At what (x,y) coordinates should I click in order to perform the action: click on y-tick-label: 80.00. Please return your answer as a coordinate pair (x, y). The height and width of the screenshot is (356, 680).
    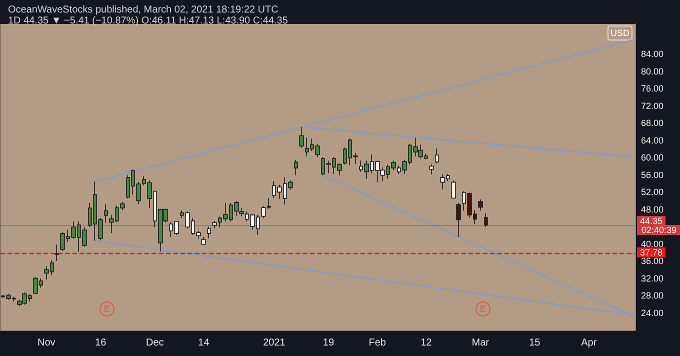
    Looking at the image, I should click on (652, 71).